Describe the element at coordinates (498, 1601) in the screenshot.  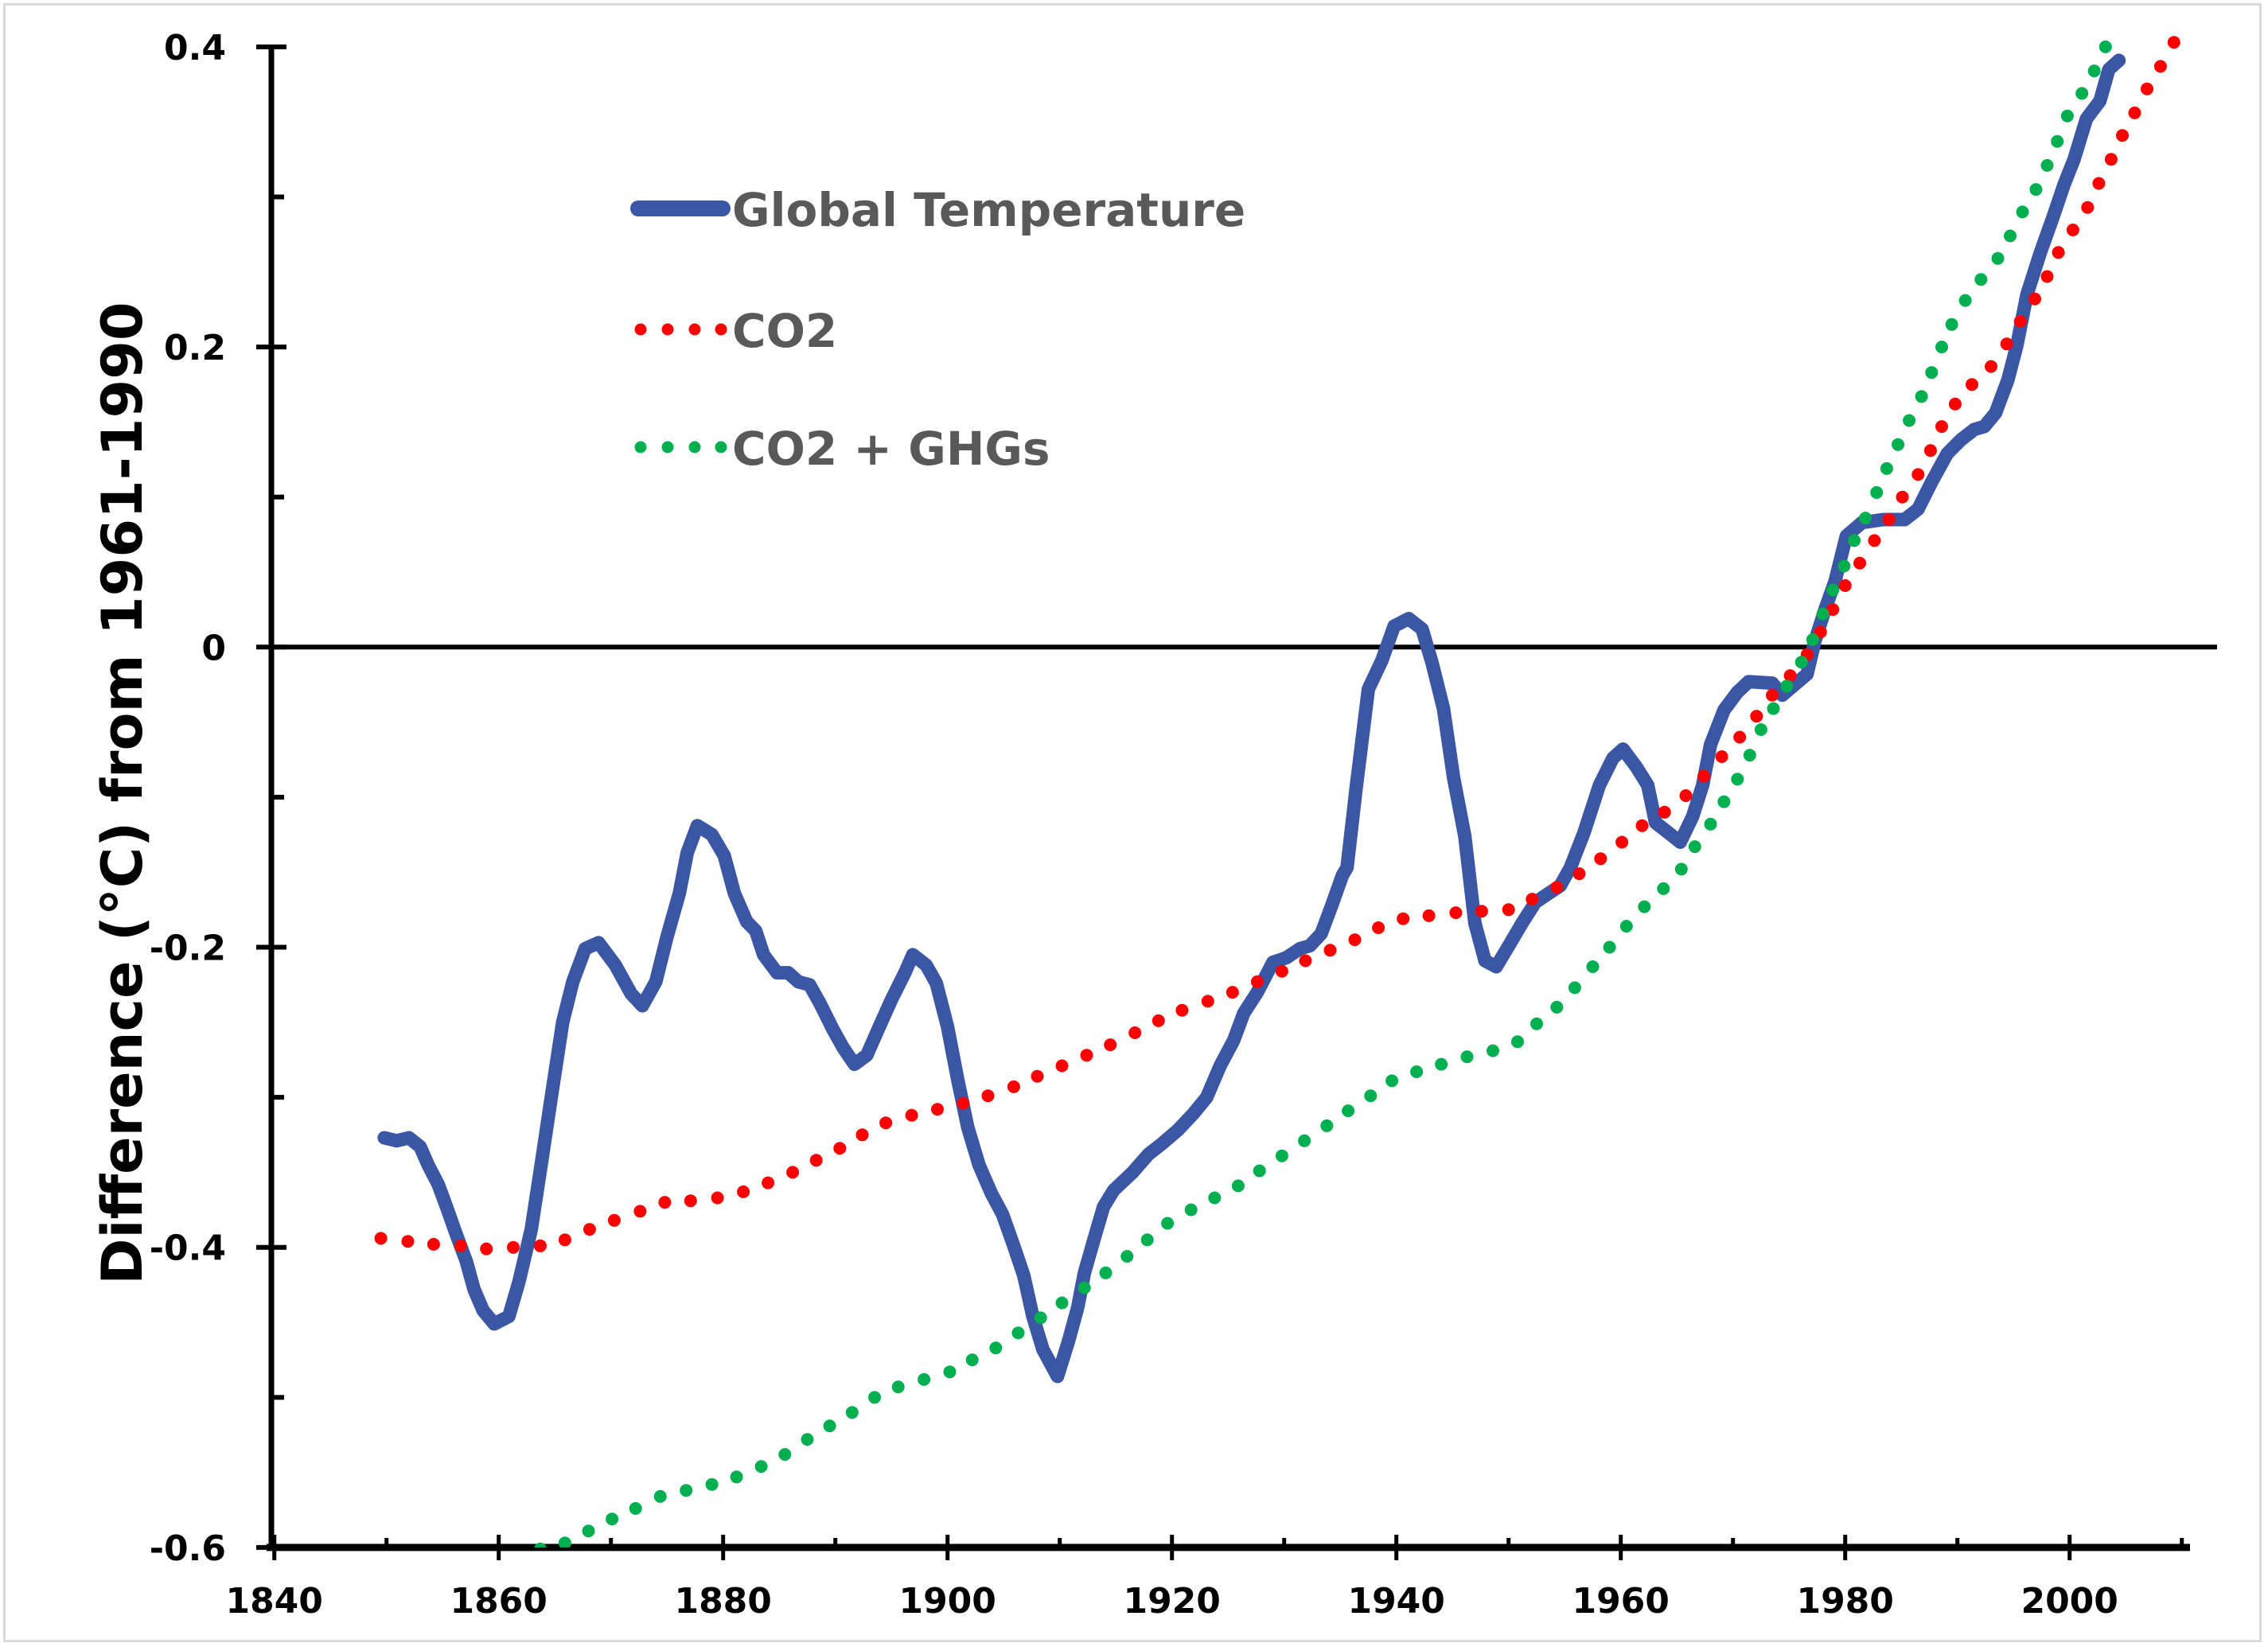
I see `x-tick-label: 1860` at that location.